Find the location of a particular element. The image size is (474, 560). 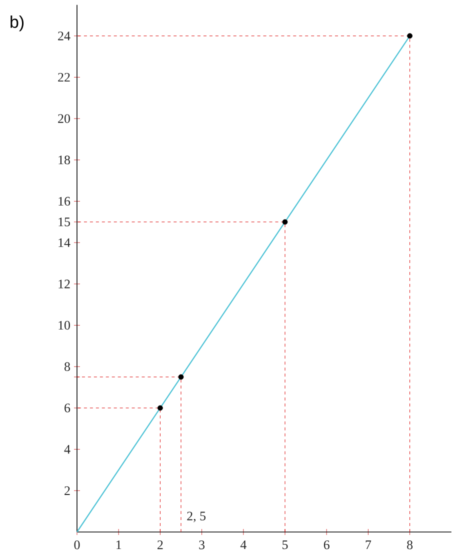

x-tick-label: 3 is located at coordinates (202, 545).